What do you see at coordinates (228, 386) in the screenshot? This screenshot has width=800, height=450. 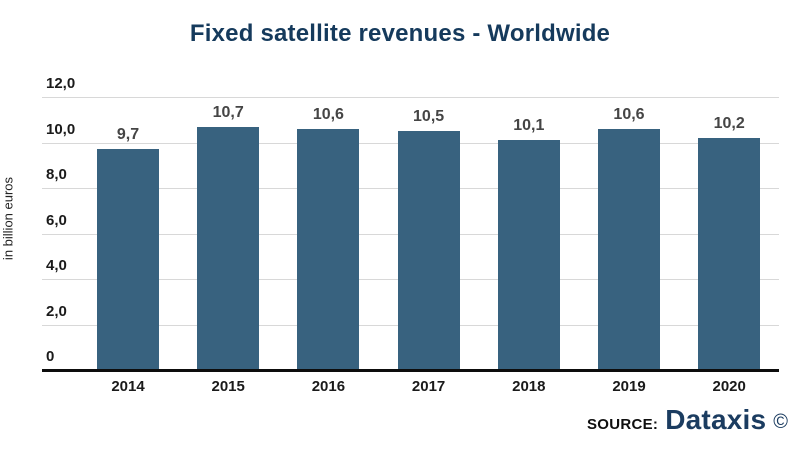 I see `x-axis-label: 2015` at bounding box center [228, 386].